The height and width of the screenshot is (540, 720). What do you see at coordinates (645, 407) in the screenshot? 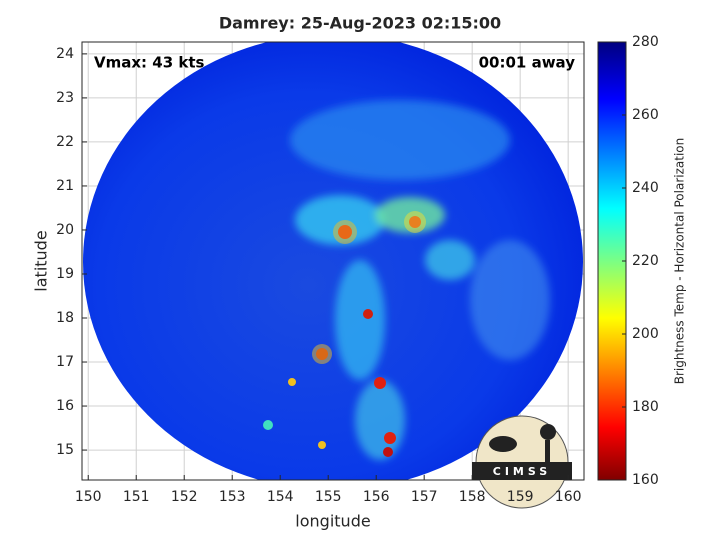
I see `colorbar-tick-label: 180` at bounding box center [645, 407].